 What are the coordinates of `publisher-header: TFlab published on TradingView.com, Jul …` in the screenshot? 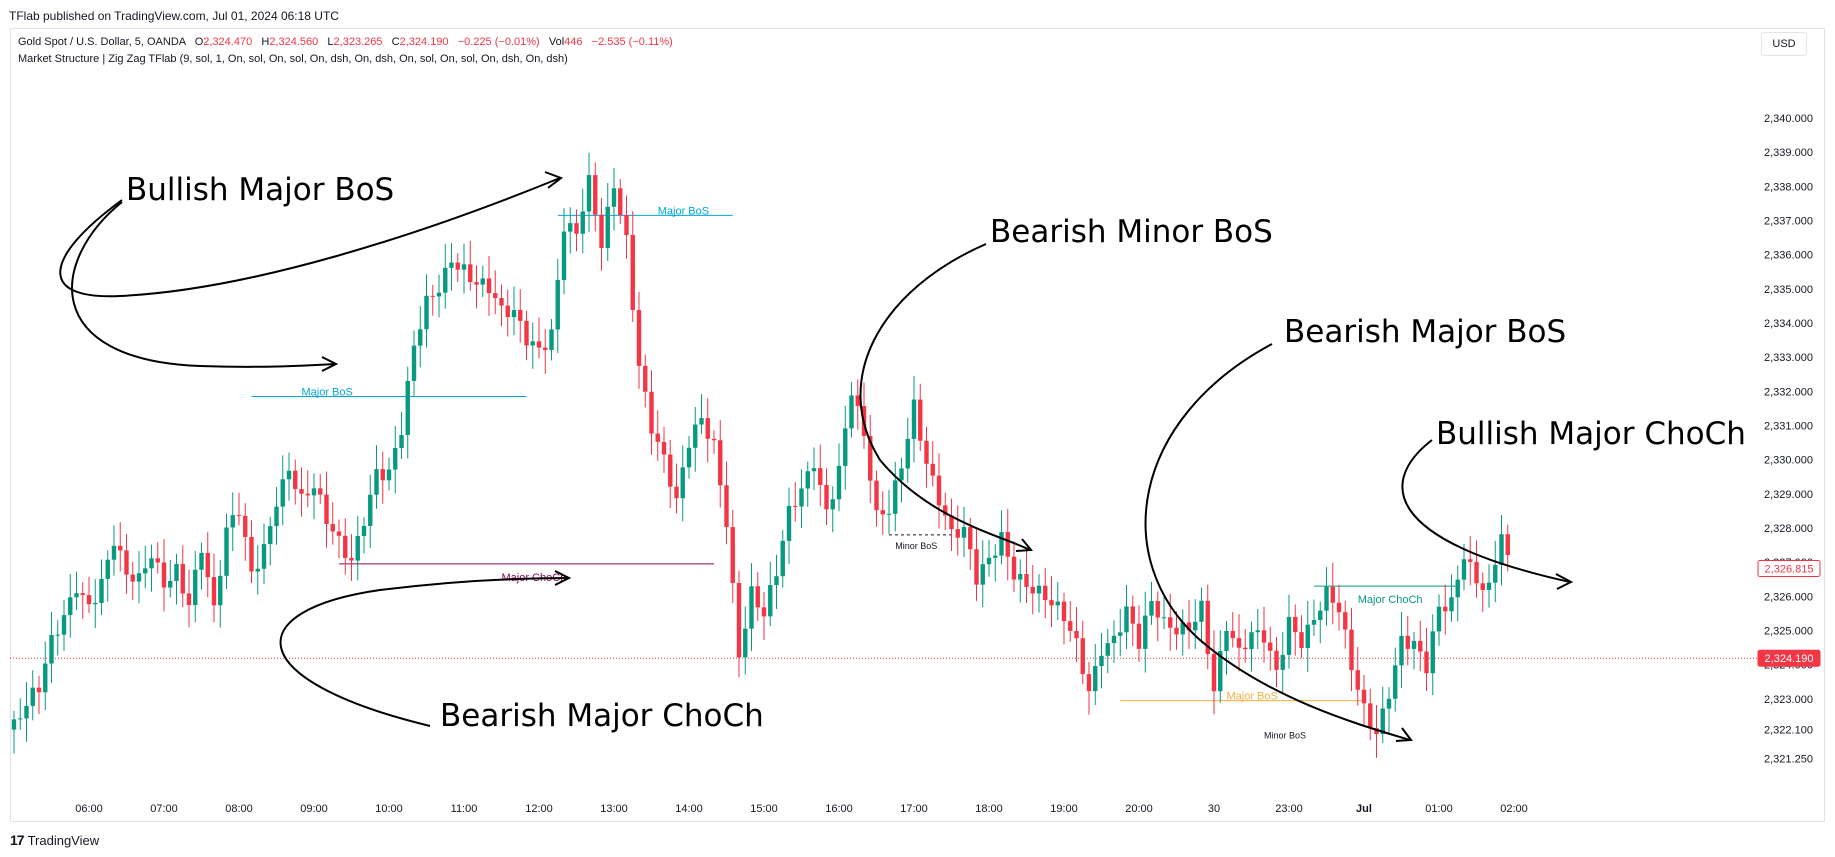 It's located at (174, 16).